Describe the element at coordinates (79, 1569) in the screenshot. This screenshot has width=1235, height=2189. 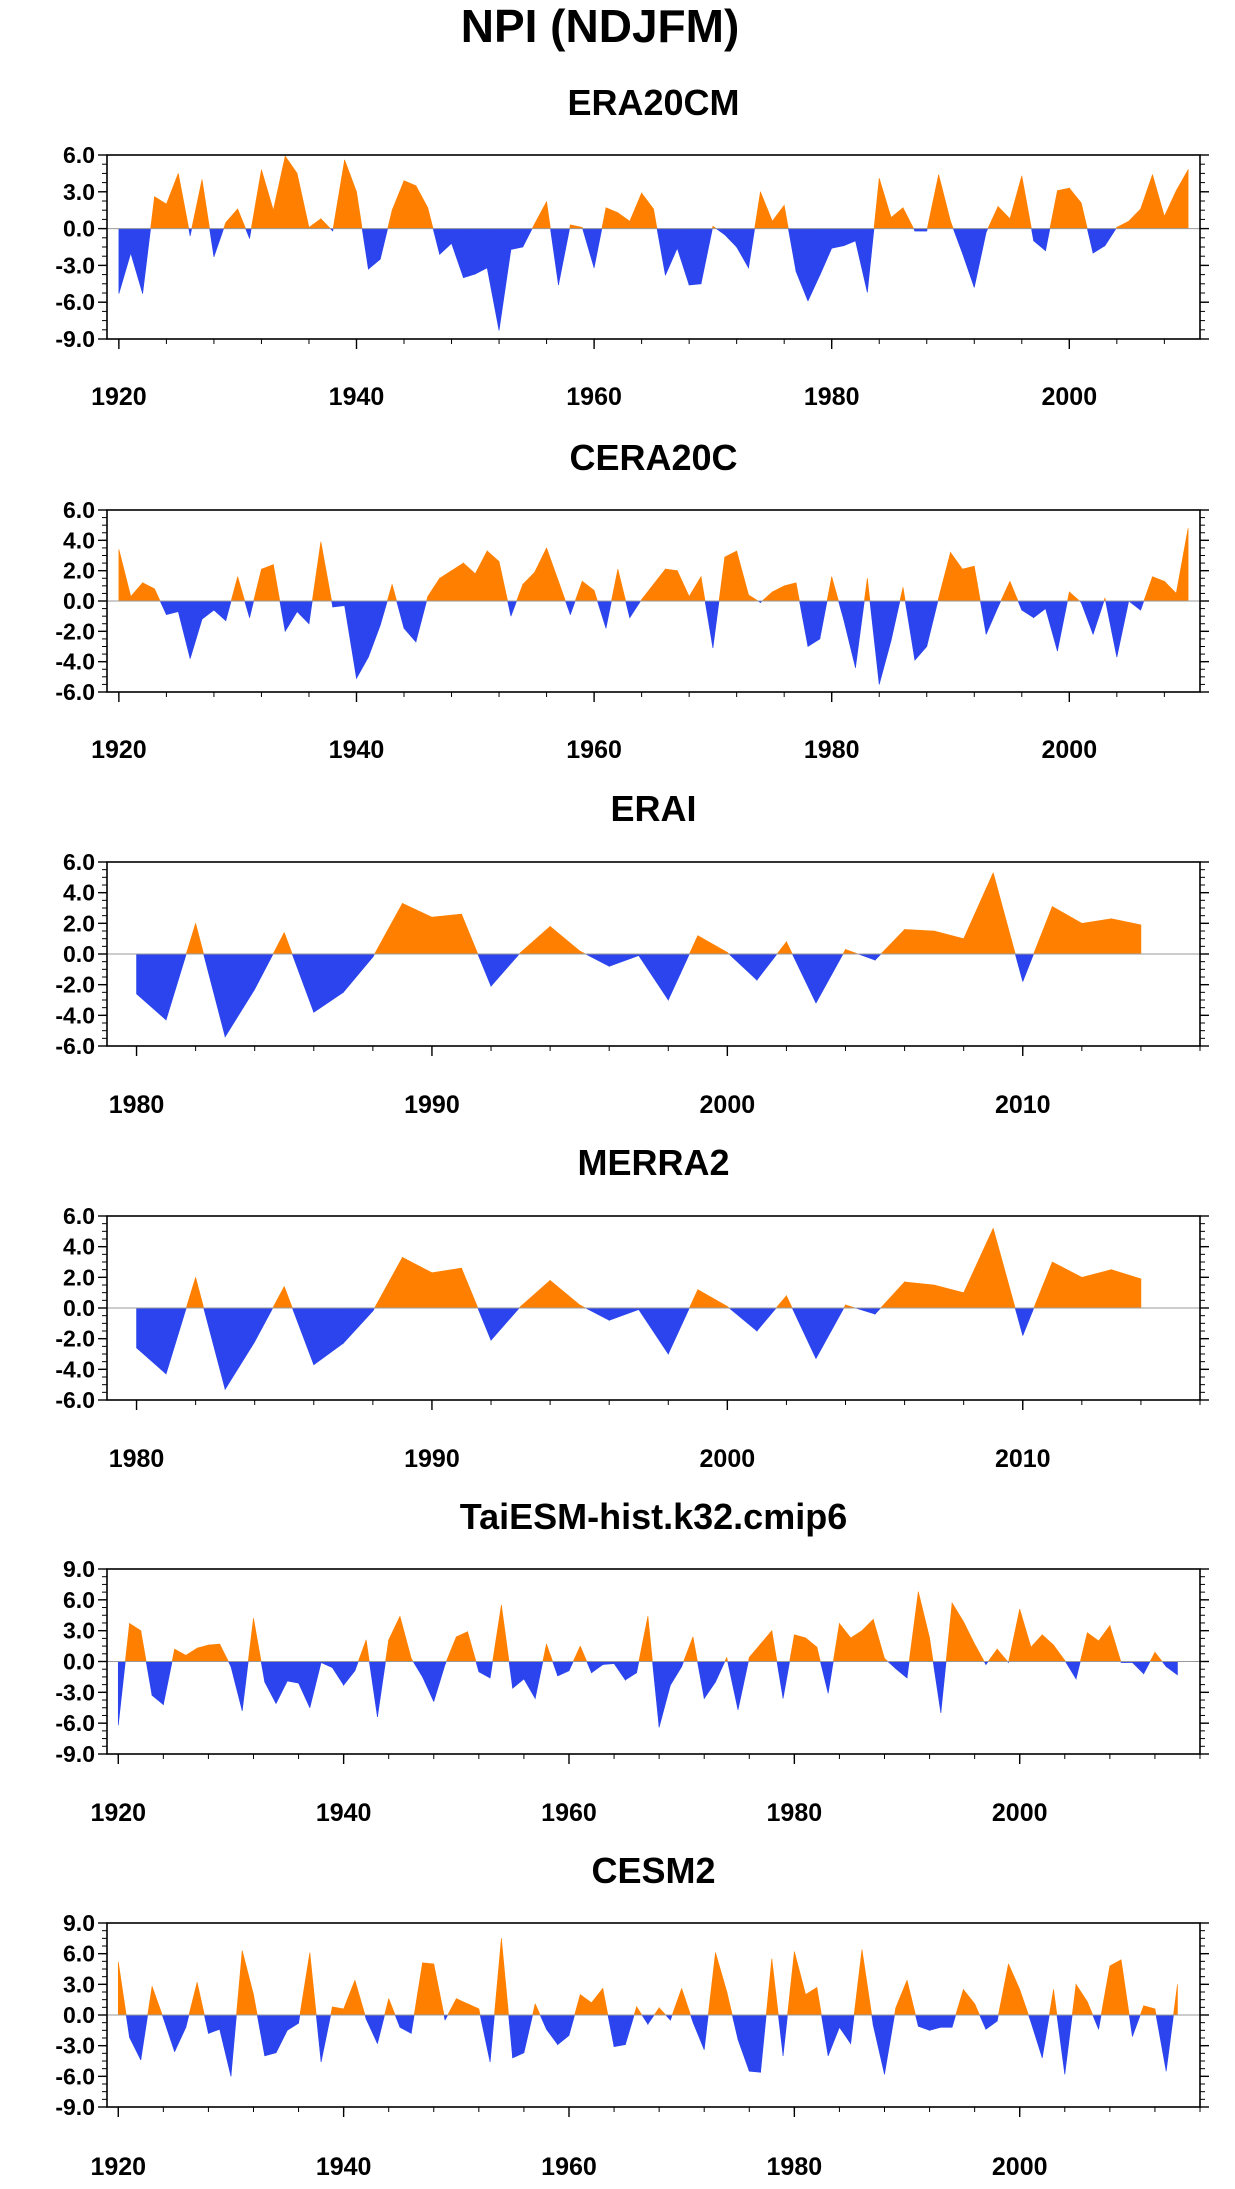
I see `y-tick-label: 9.0` at that location.